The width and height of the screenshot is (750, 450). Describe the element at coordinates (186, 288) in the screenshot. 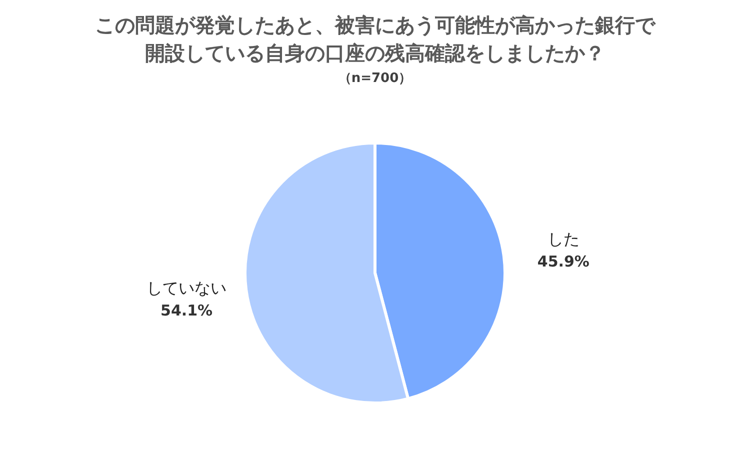

I see `slice-label: していない` at that location.